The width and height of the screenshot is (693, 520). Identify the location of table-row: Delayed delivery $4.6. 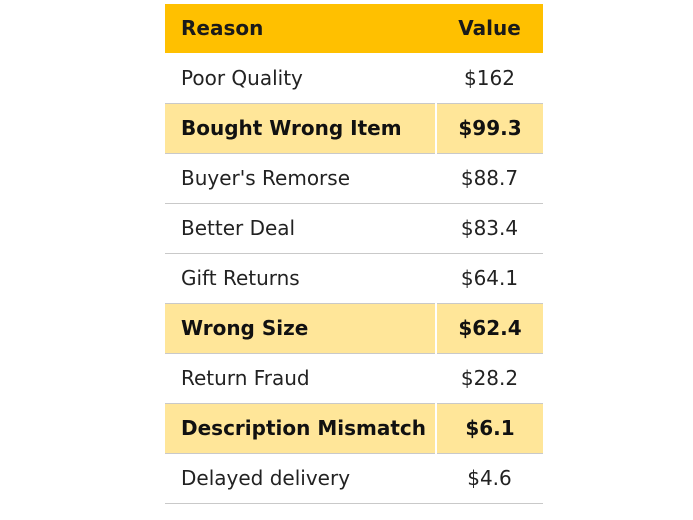
(354, 478).